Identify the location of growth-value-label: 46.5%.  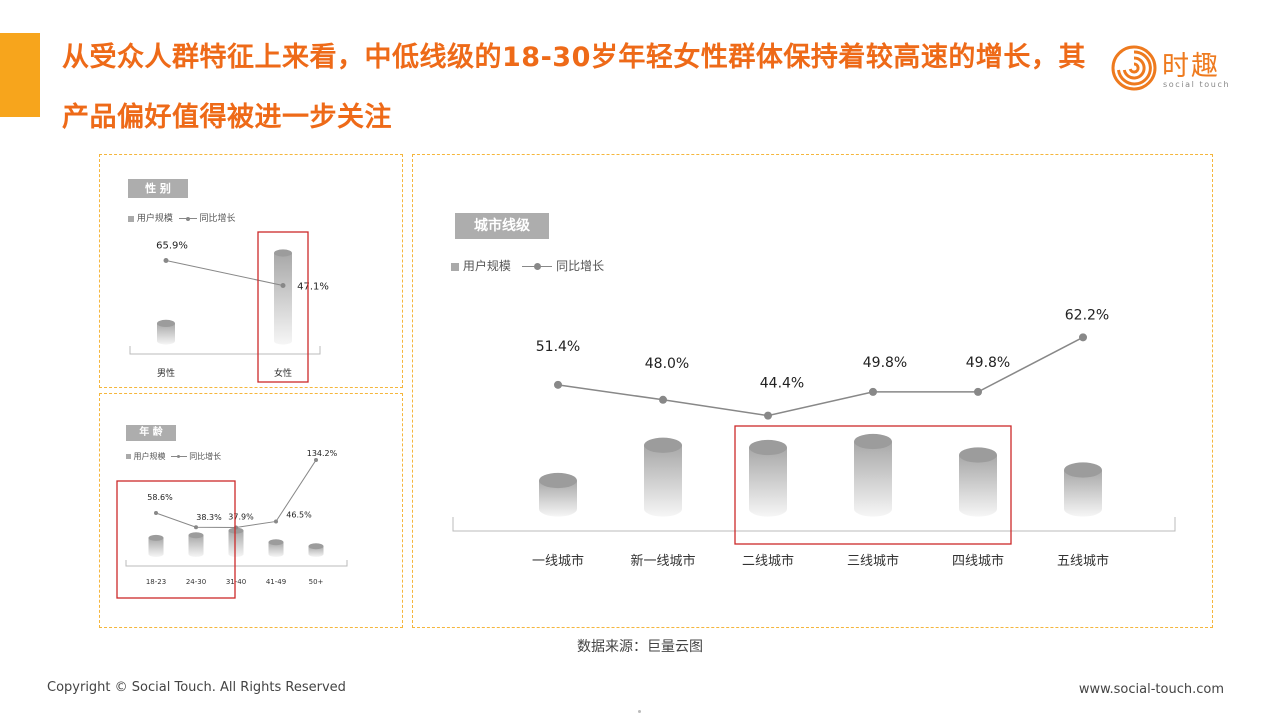
(299, 514).